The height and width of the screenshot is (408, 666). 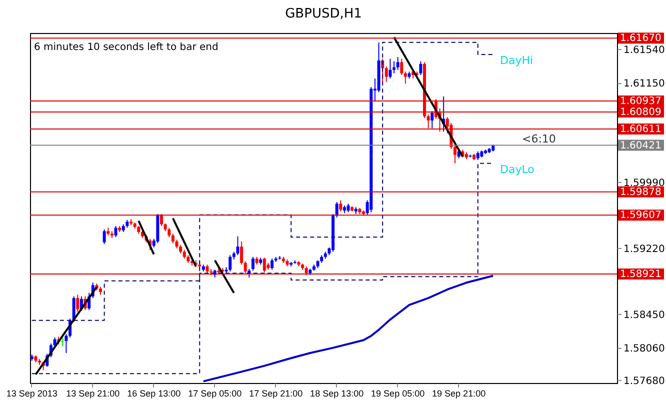 I want to click on ref-line-label: 1.60611, so click(x=641, y=129).